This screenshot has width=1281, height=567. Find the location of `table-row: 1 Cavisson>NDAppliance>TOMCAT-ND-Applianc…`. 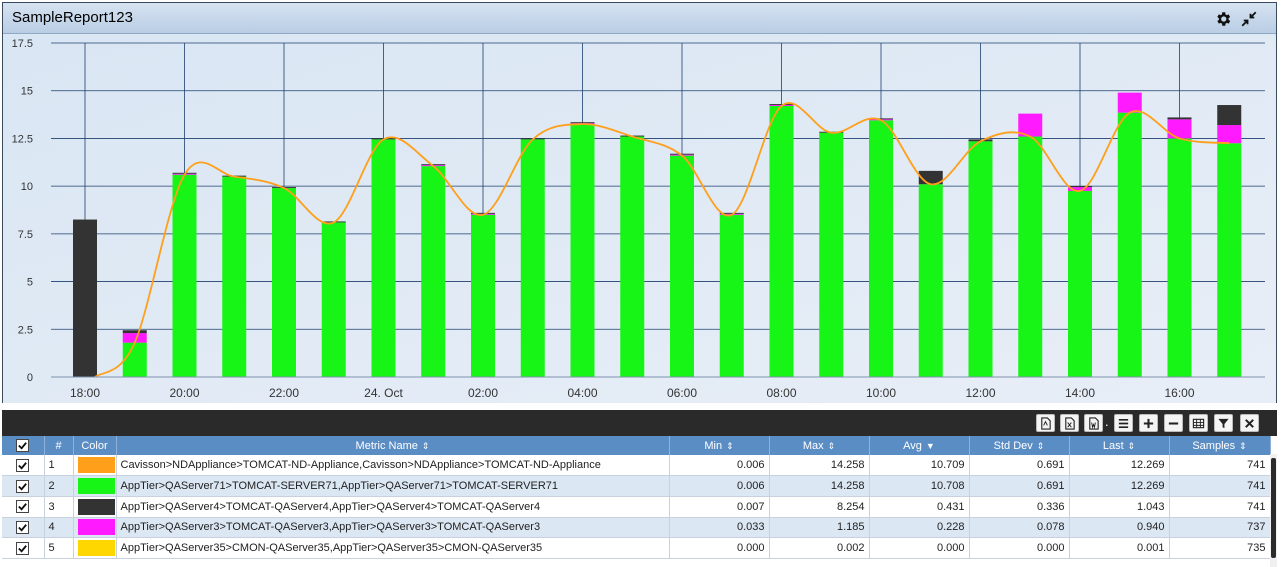

table-row: 1 Cavisson>NDAppliance>TOMCAT-ND-Applianc… is located at coordinates (636, 466).